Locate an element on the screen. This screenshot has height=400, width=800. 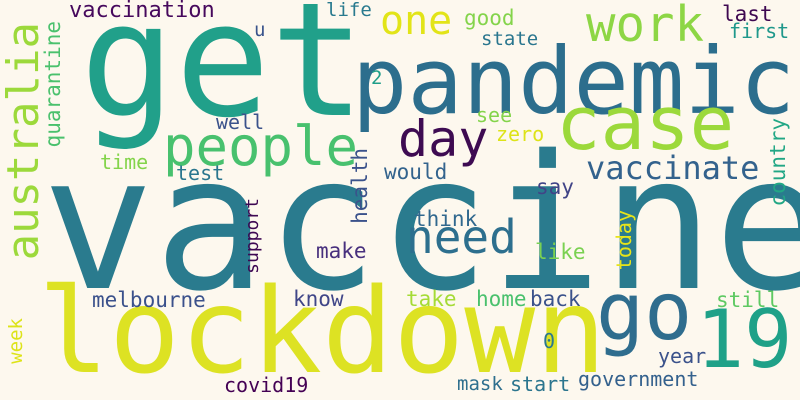
word-start: start is located at coordinates (540, 384).